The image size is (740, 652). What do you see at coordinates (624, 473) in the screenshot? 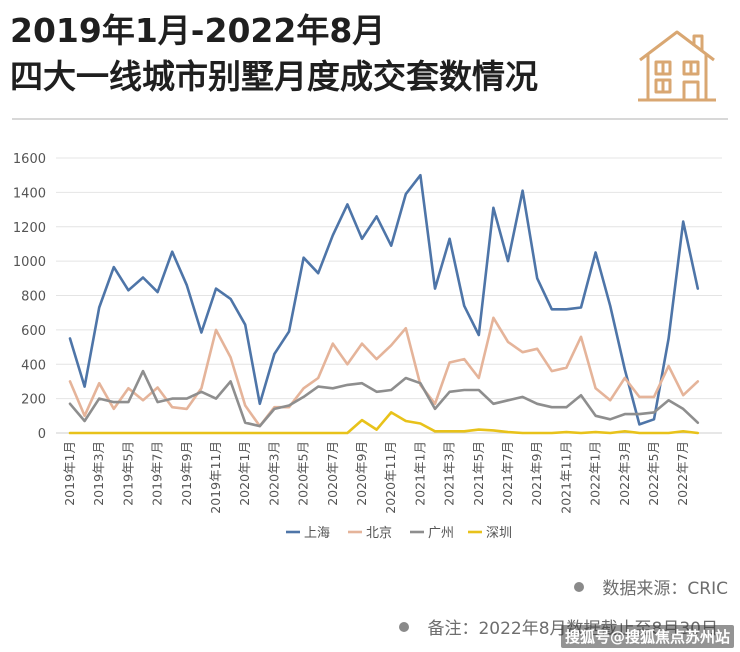
I see `x-tick-label: 2022年3月` at bounding box center [624, 473].